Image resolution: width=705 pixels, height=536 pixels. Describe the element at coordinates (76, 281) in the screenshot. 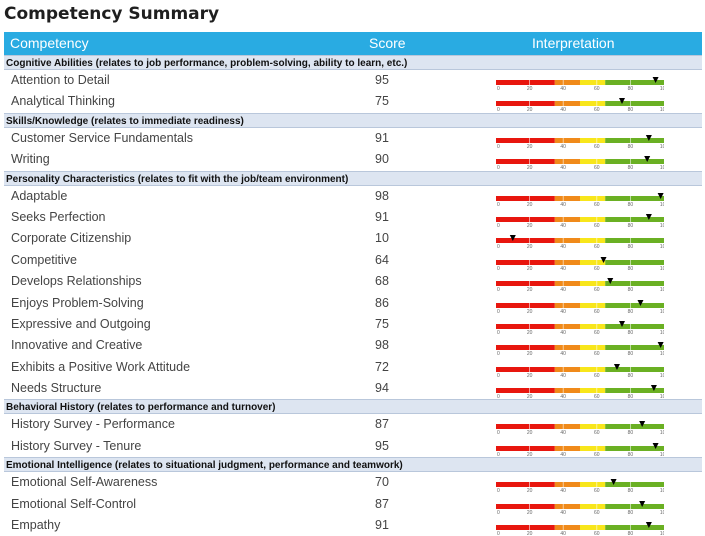

I see `competency-name: Develops Relationships` at that location.